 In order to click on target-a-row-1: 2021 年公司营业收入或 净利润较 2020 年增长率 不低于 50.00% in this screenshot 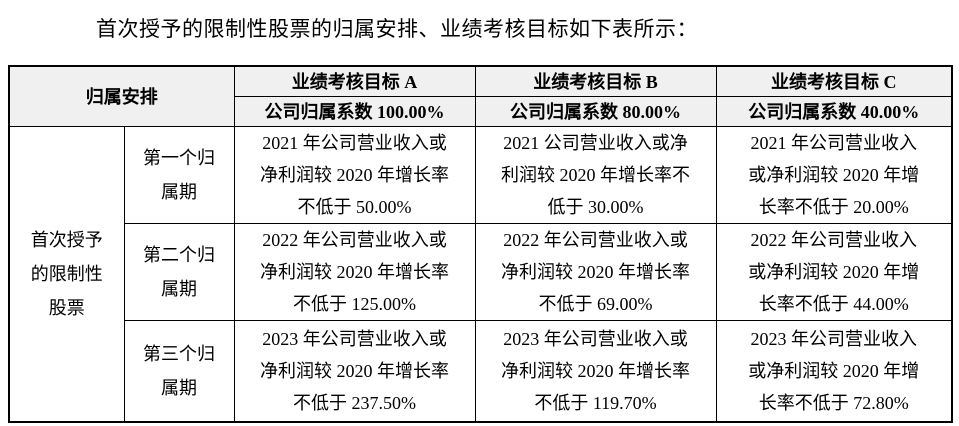, I will do `click(354, 174)`.